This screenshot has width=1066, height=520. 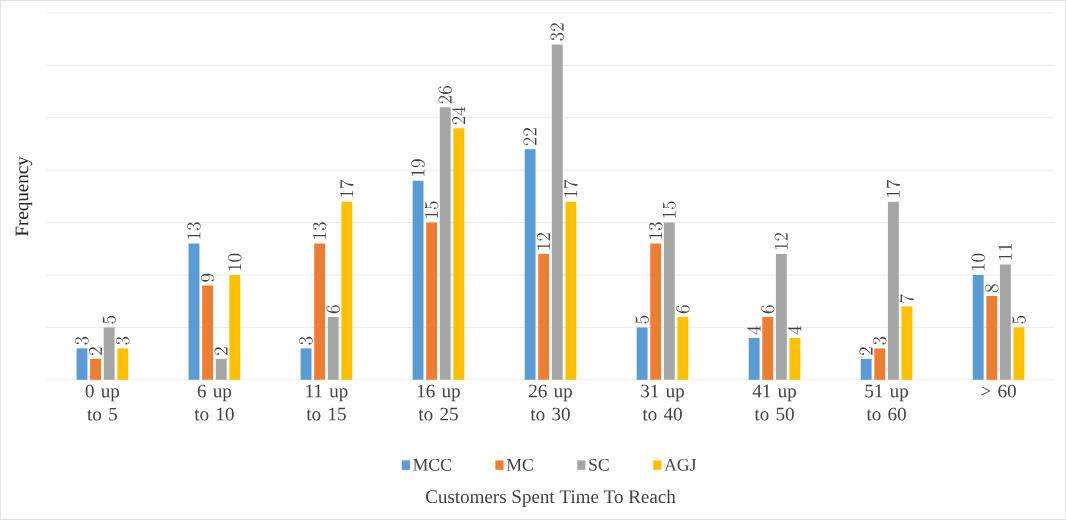 I want to click on data-label: 11, so click(x=1005, y=252).